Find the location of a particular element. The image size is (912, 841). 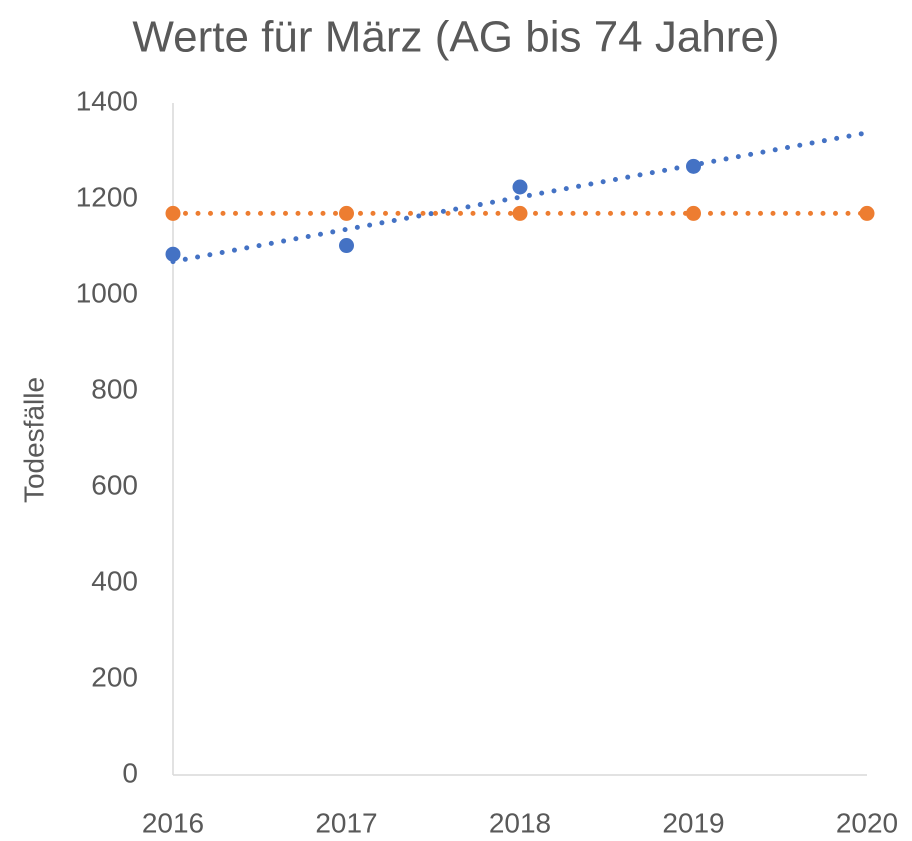

y-tick-label: 1400 is located at coordinates (107, 100).